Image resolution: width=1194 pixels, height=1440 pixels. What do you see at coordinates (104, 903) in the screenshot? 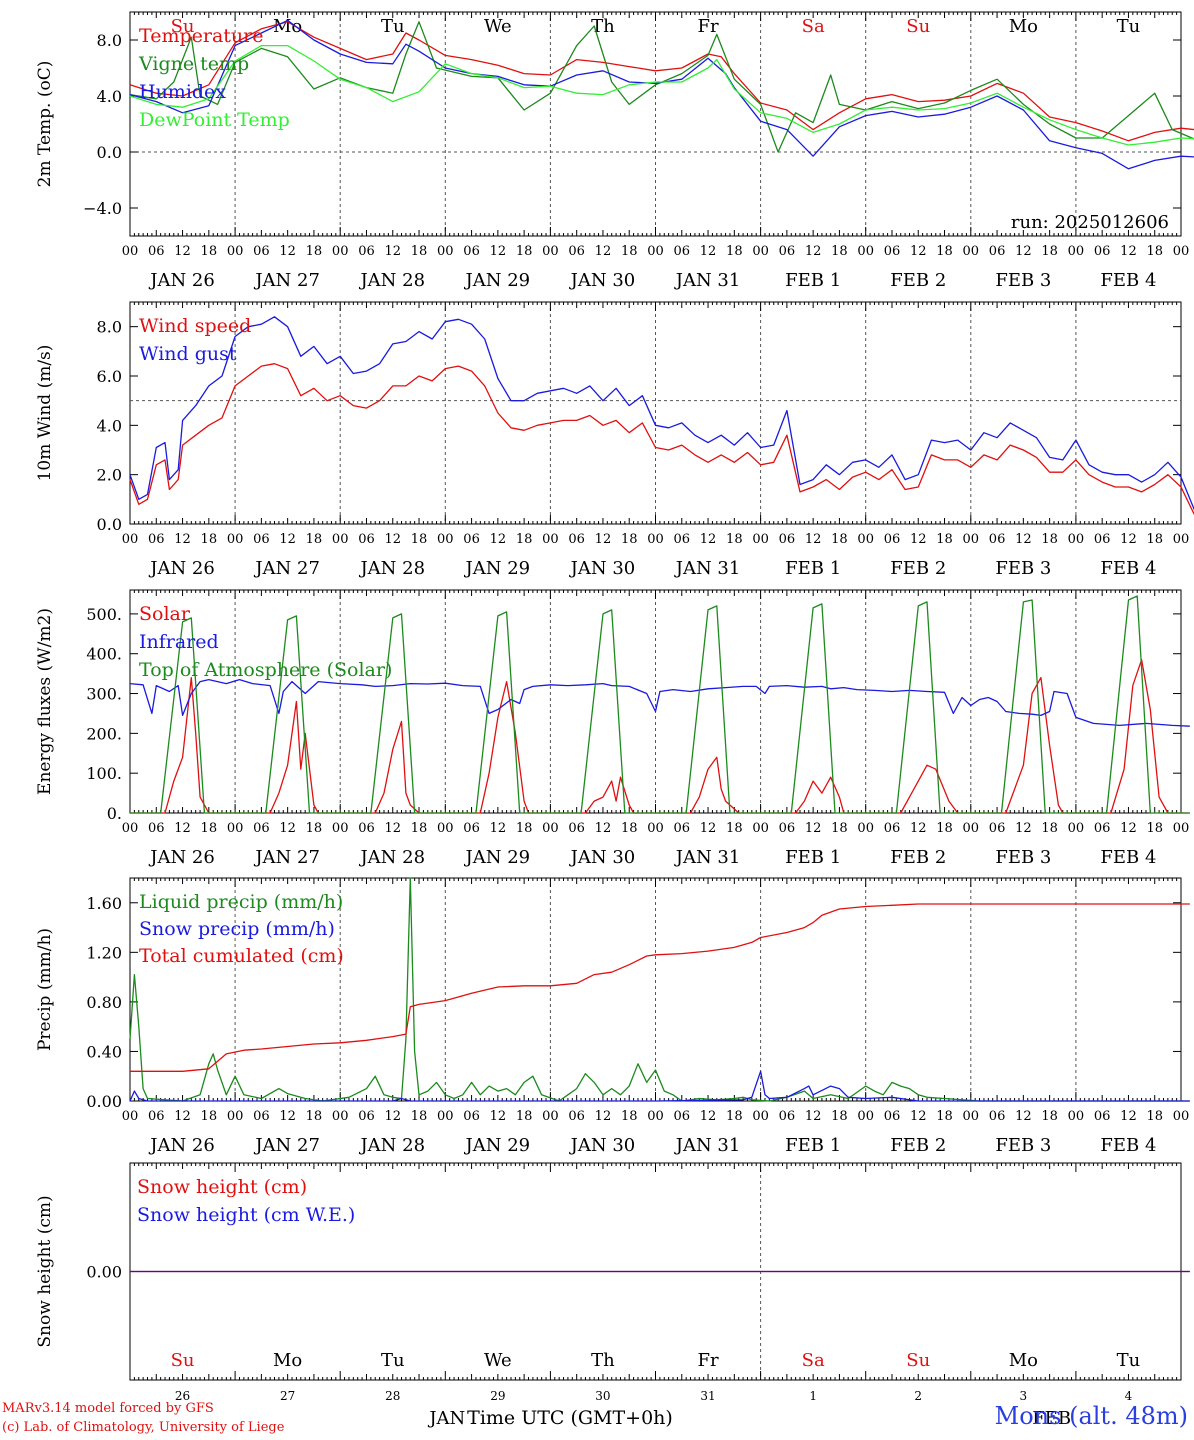
I see `y-tick-label: 1.60` at bounding box center [104, 903].